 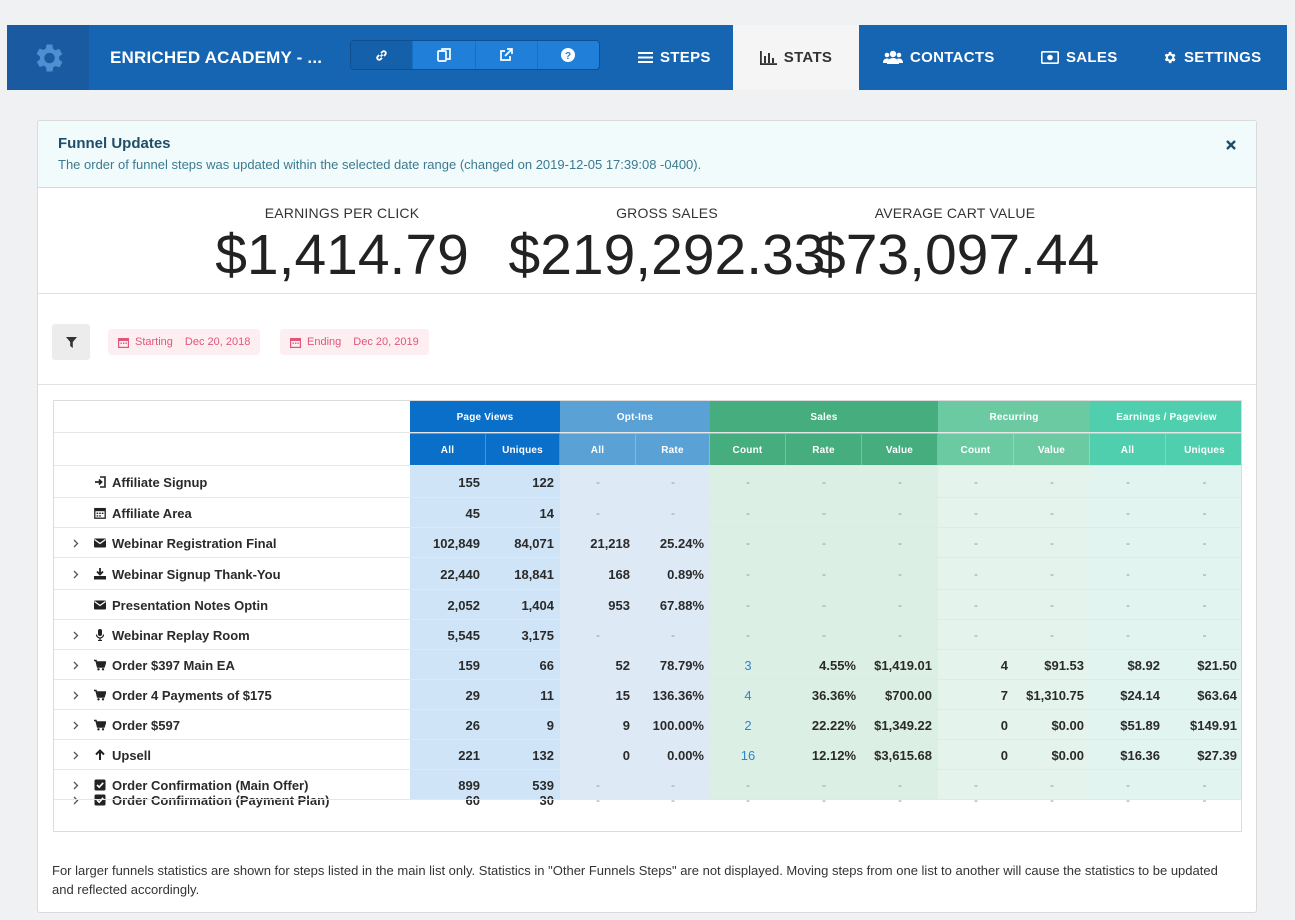 I want to click on calendar-icon, so click(x=295, y=342).